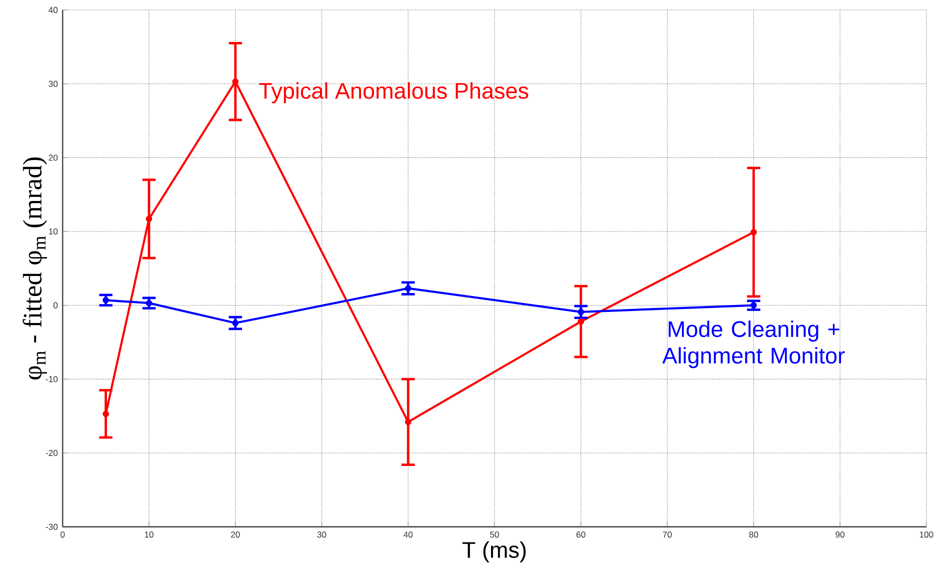 This screenshot has width=938, height=573. What do you see at coordinates (840, 535) in the screenshot?
I see `x-tick-label: 90` at bounding box center [840, 535].